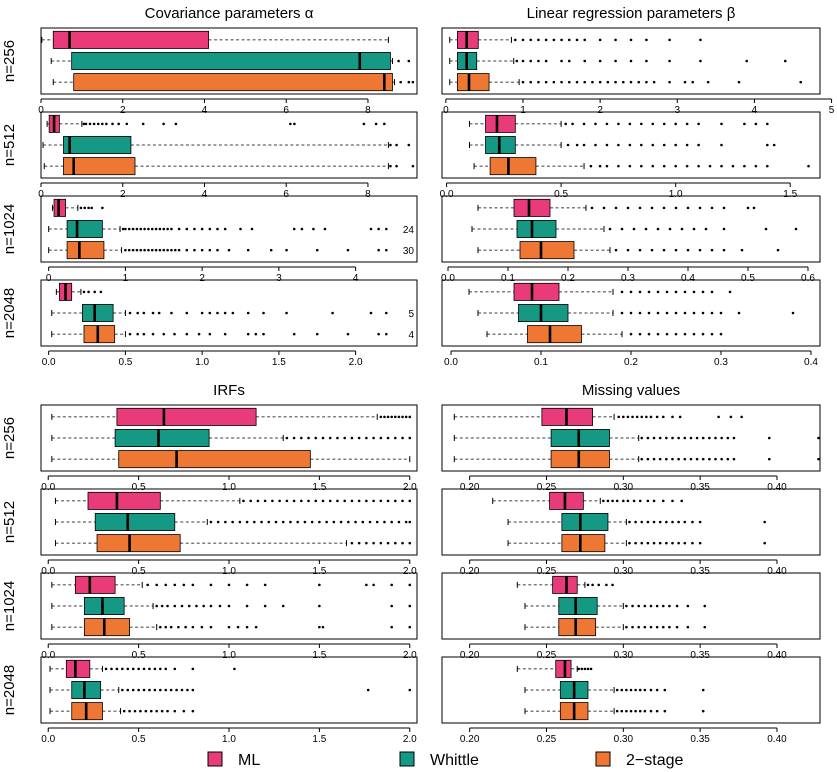 This screenshot has height=772, width=837. I want to click on x-tick-label: 0.5, so click(139, 487).